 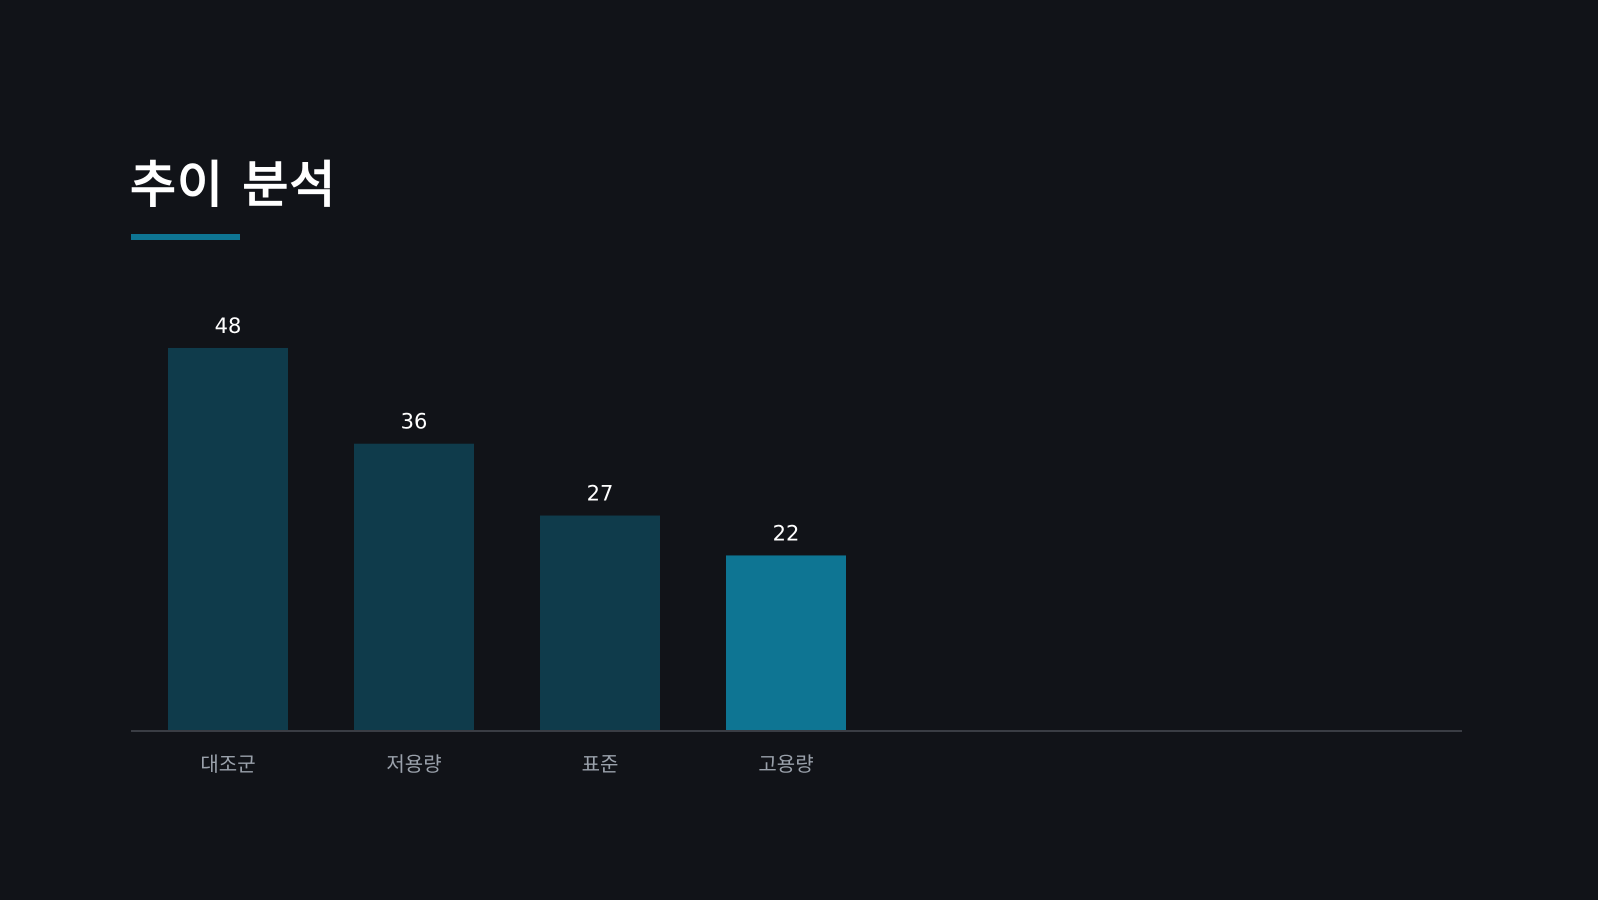 What do you see at coordinates (185, 237) in the screenshot?
I see `title-underline` at bounding box center [185, 237].